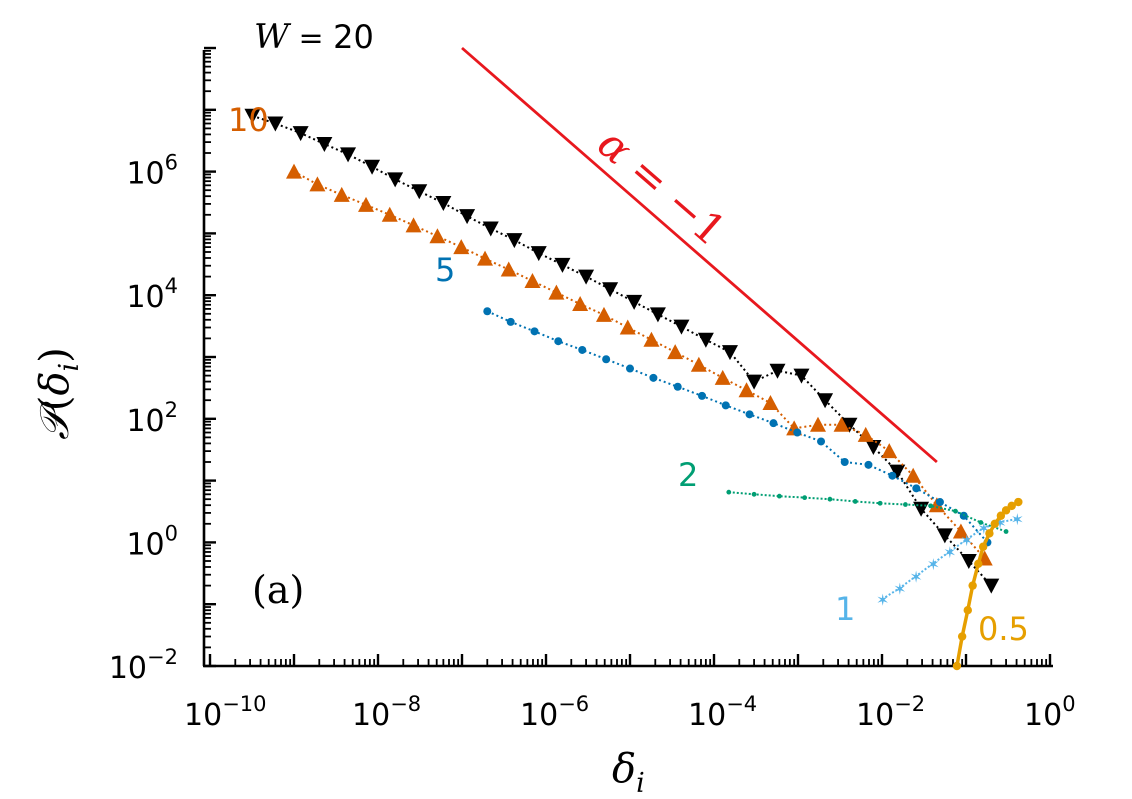 The height and width of the screenshot is (799, 1132). What do you see at coordinates (630, 712) in the screenshot?
I see `x-tick-labels: 10⁻¹⁰ 10⁻⁸ 10⁻⁶ 10⁻⁴ 10⁻² 10⁰` at bounding box center [630, 712].